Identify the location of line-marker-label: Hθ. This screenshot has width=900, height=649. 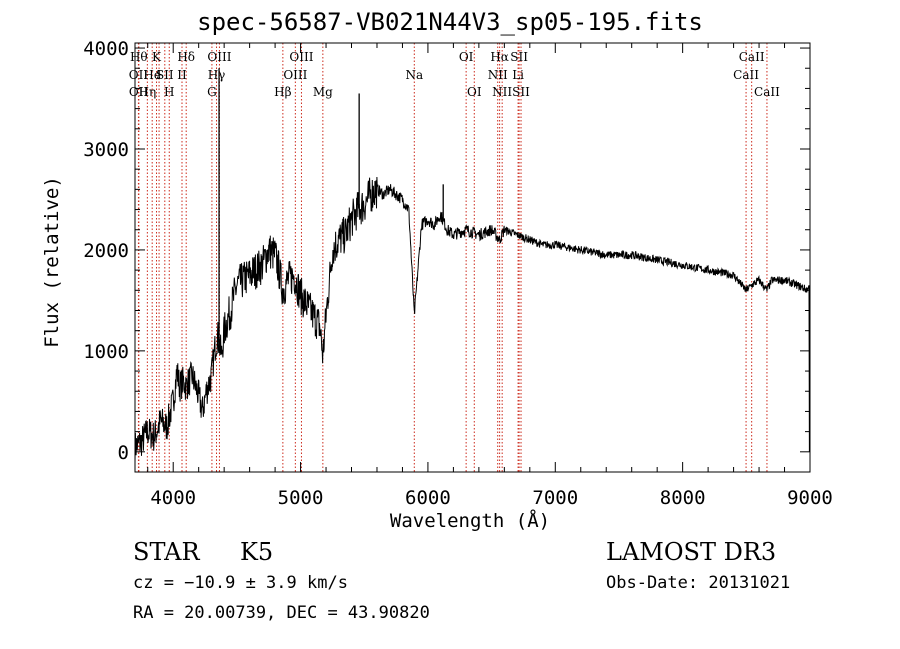
(139, 57).